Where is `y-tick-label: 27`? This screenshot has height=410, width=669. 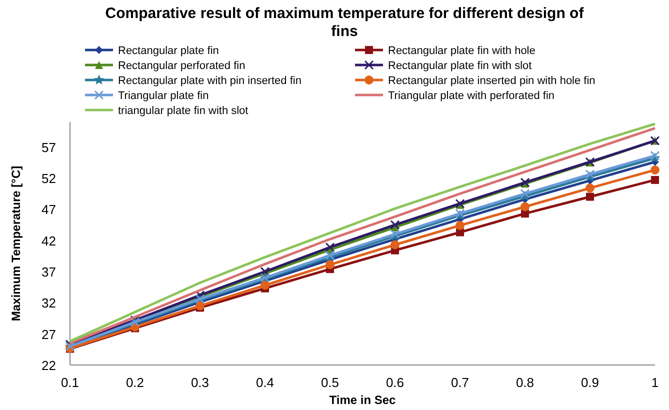 y-tick-label: 27 is located at coordinates (49, 334).